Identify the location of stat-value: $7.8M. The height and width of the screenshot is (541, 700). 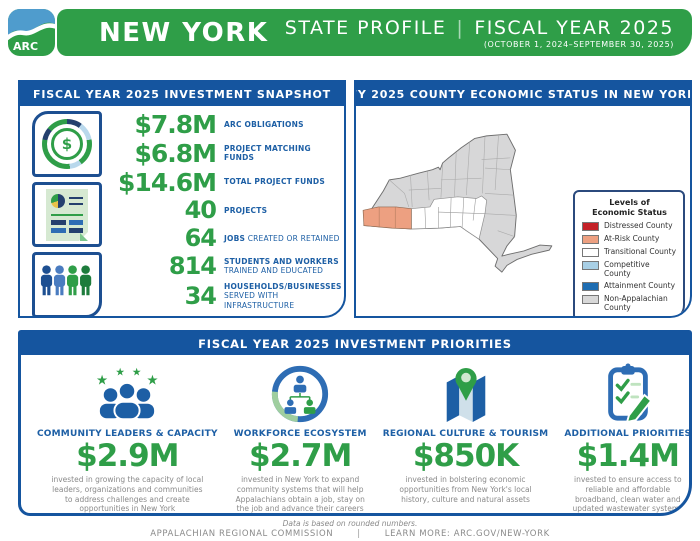
(175, 124).